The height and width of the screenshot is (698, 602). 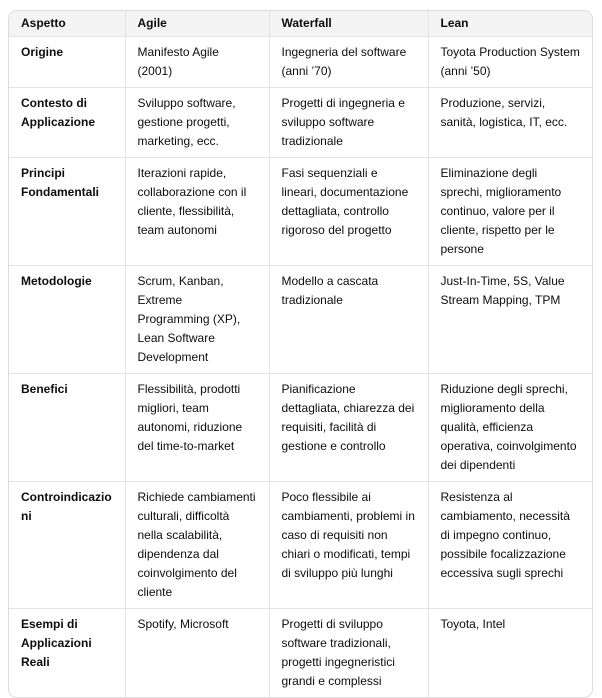 What do you see at coordinates (348, 319) in the screenshot?
I see `cell-metodologie-waterfall: Modello a cascata tradizionale` at bounding box center [348, 319].